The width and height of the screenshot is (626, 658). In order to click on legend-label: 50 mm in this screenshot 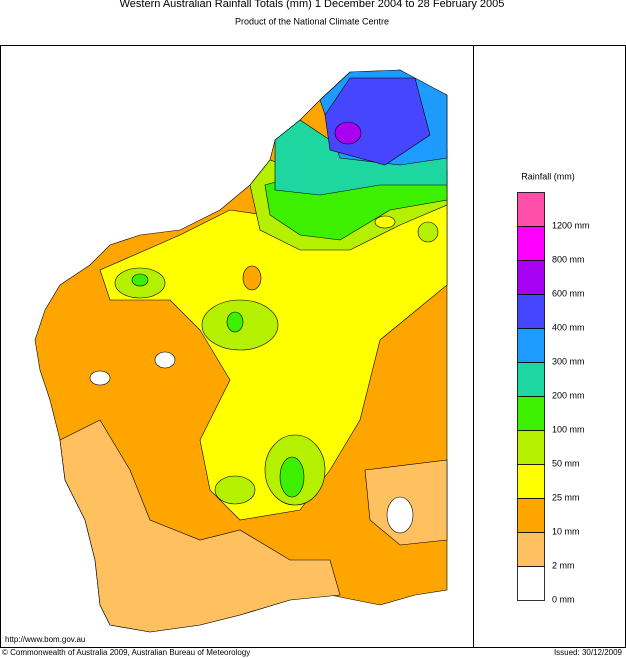, I will do `click(566, 463)`.